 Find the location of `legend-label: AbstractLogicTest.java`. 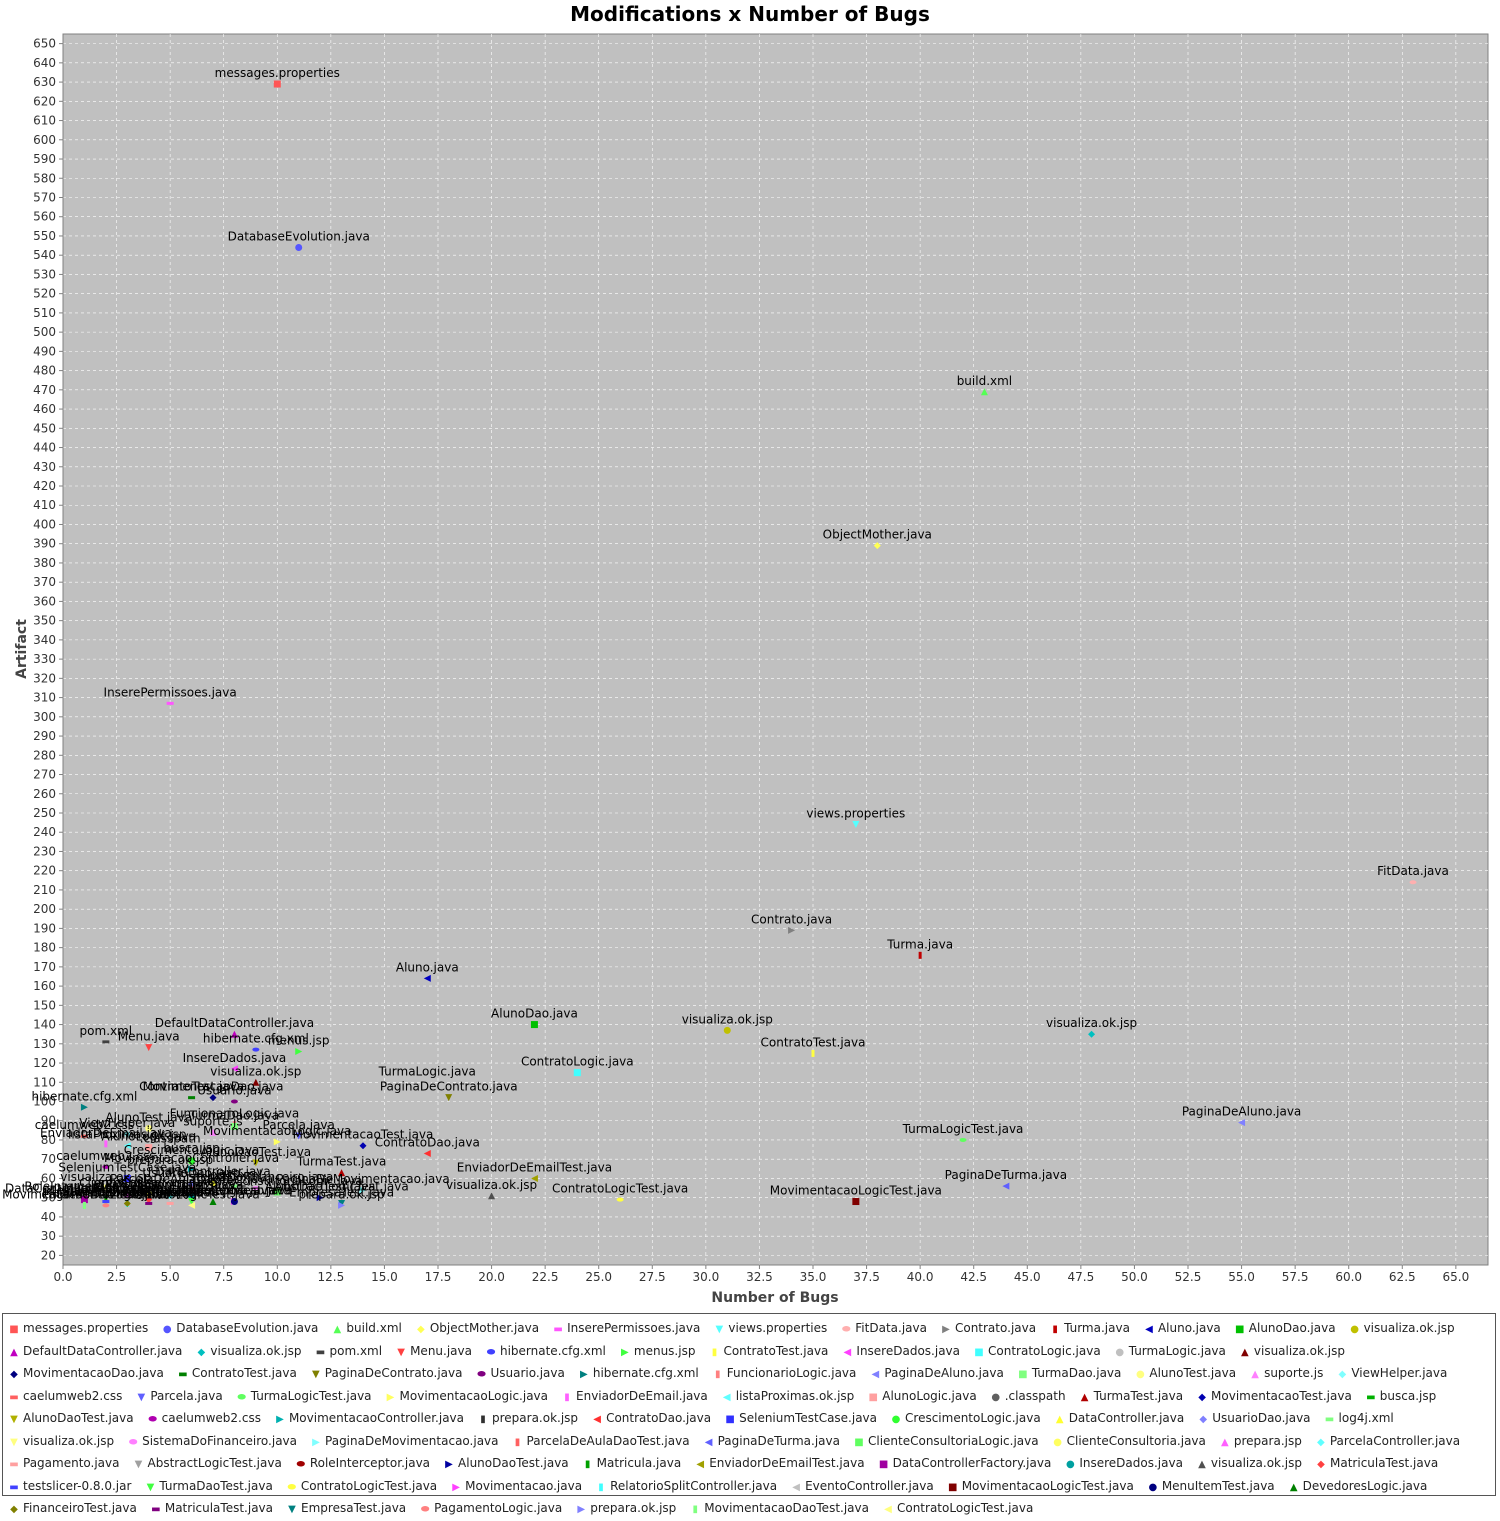

legend-label: AbstractLogicTest.java is located at coordinates (214, 1463).